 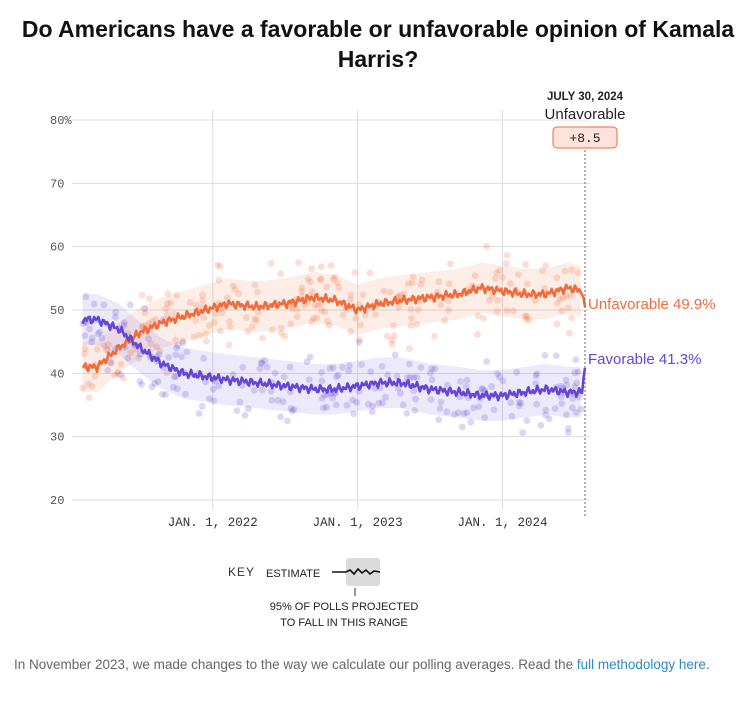 What do you see at coordinates (585, 137) in the screenshot?
I see `annotation-badge` at bounding box center [585, 137].